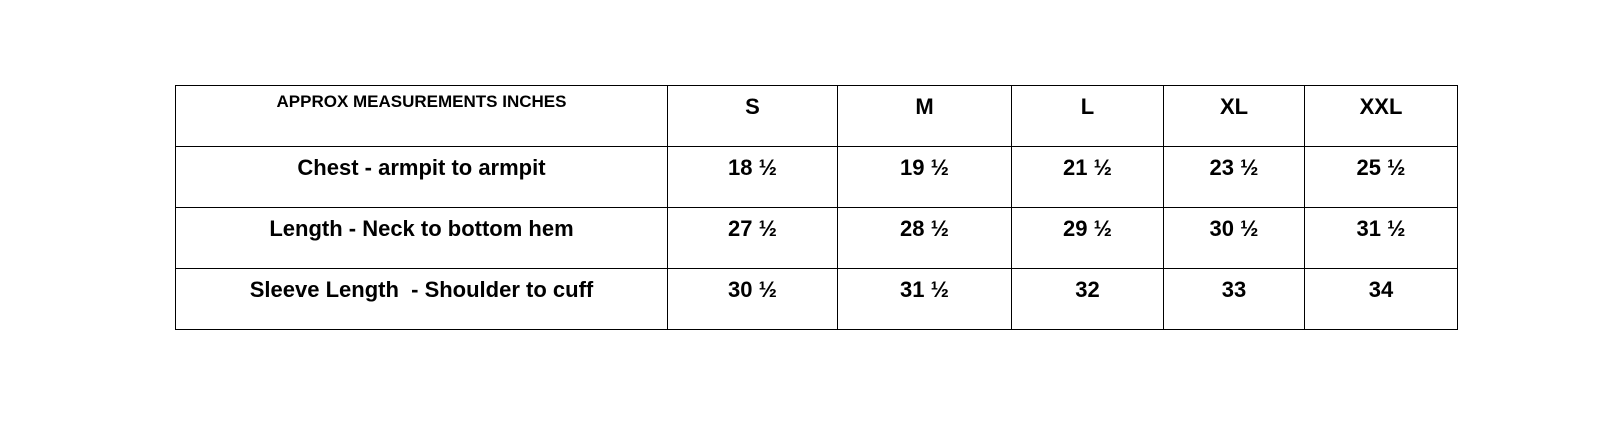 This screenshot has width=1600, height=440. I want to click on cell: 19 ½, so click(924, 177).